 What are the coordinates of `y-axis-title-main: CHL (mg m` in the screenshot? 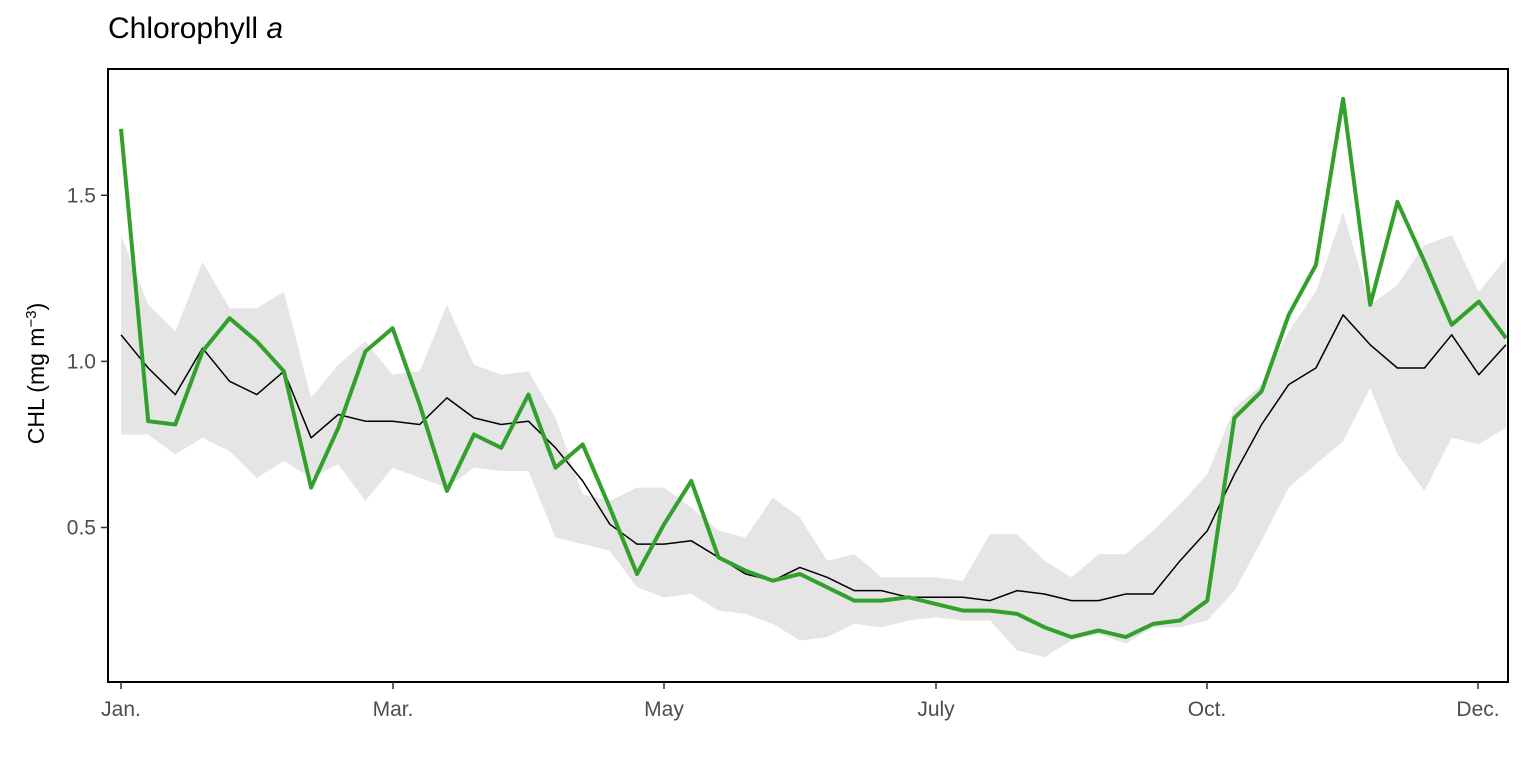 It's located at (36, 386).